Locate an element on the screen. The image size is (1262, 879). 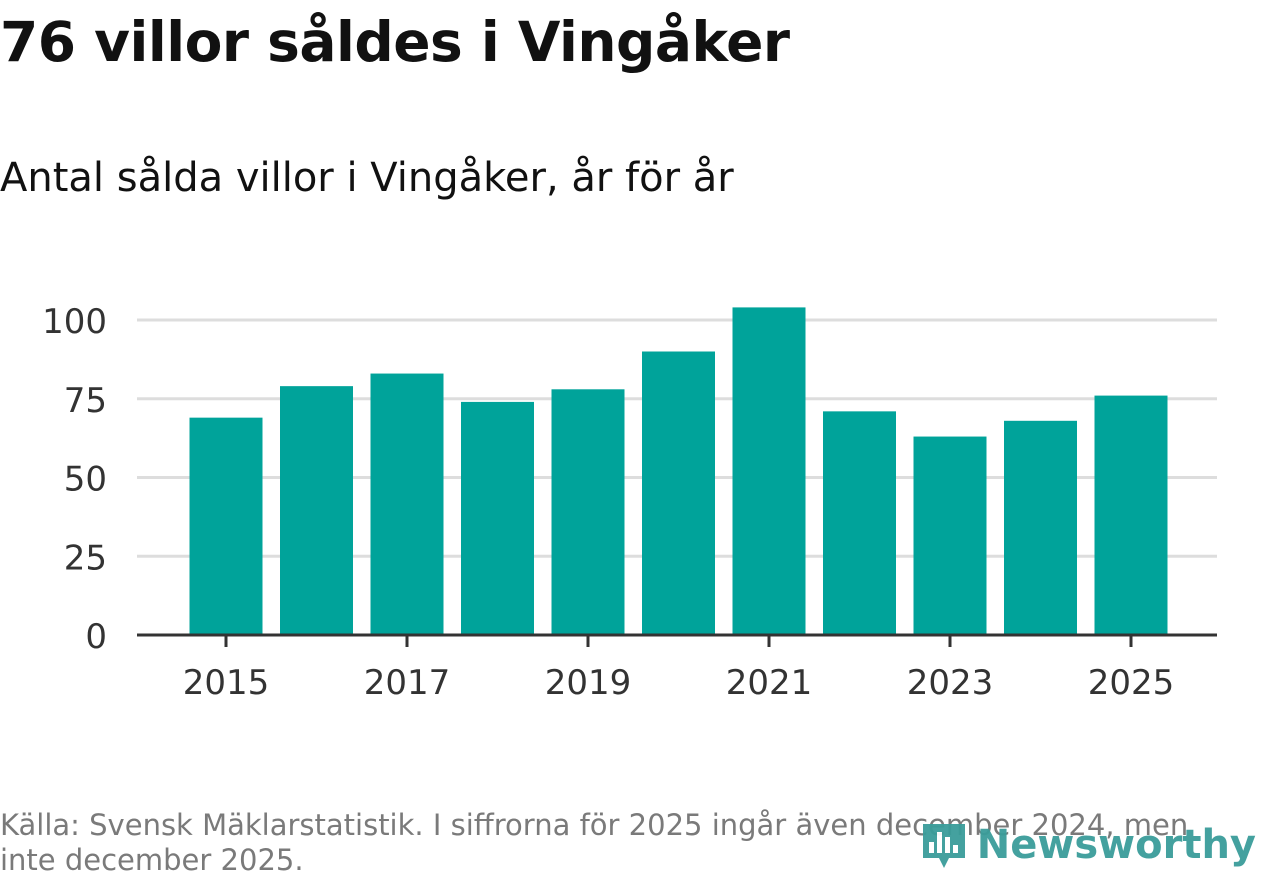
y-tick-label: 0 is located at coordinates (96, 637).